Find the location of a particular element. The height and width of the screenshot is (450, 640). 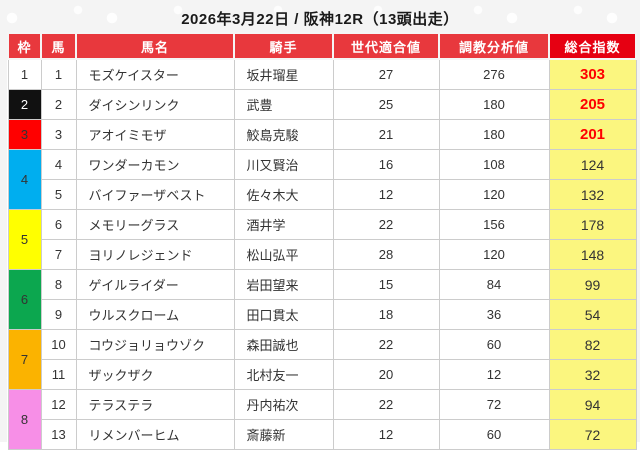

horse-name-cell: モズケイスター is located at coordinates (155, 74).